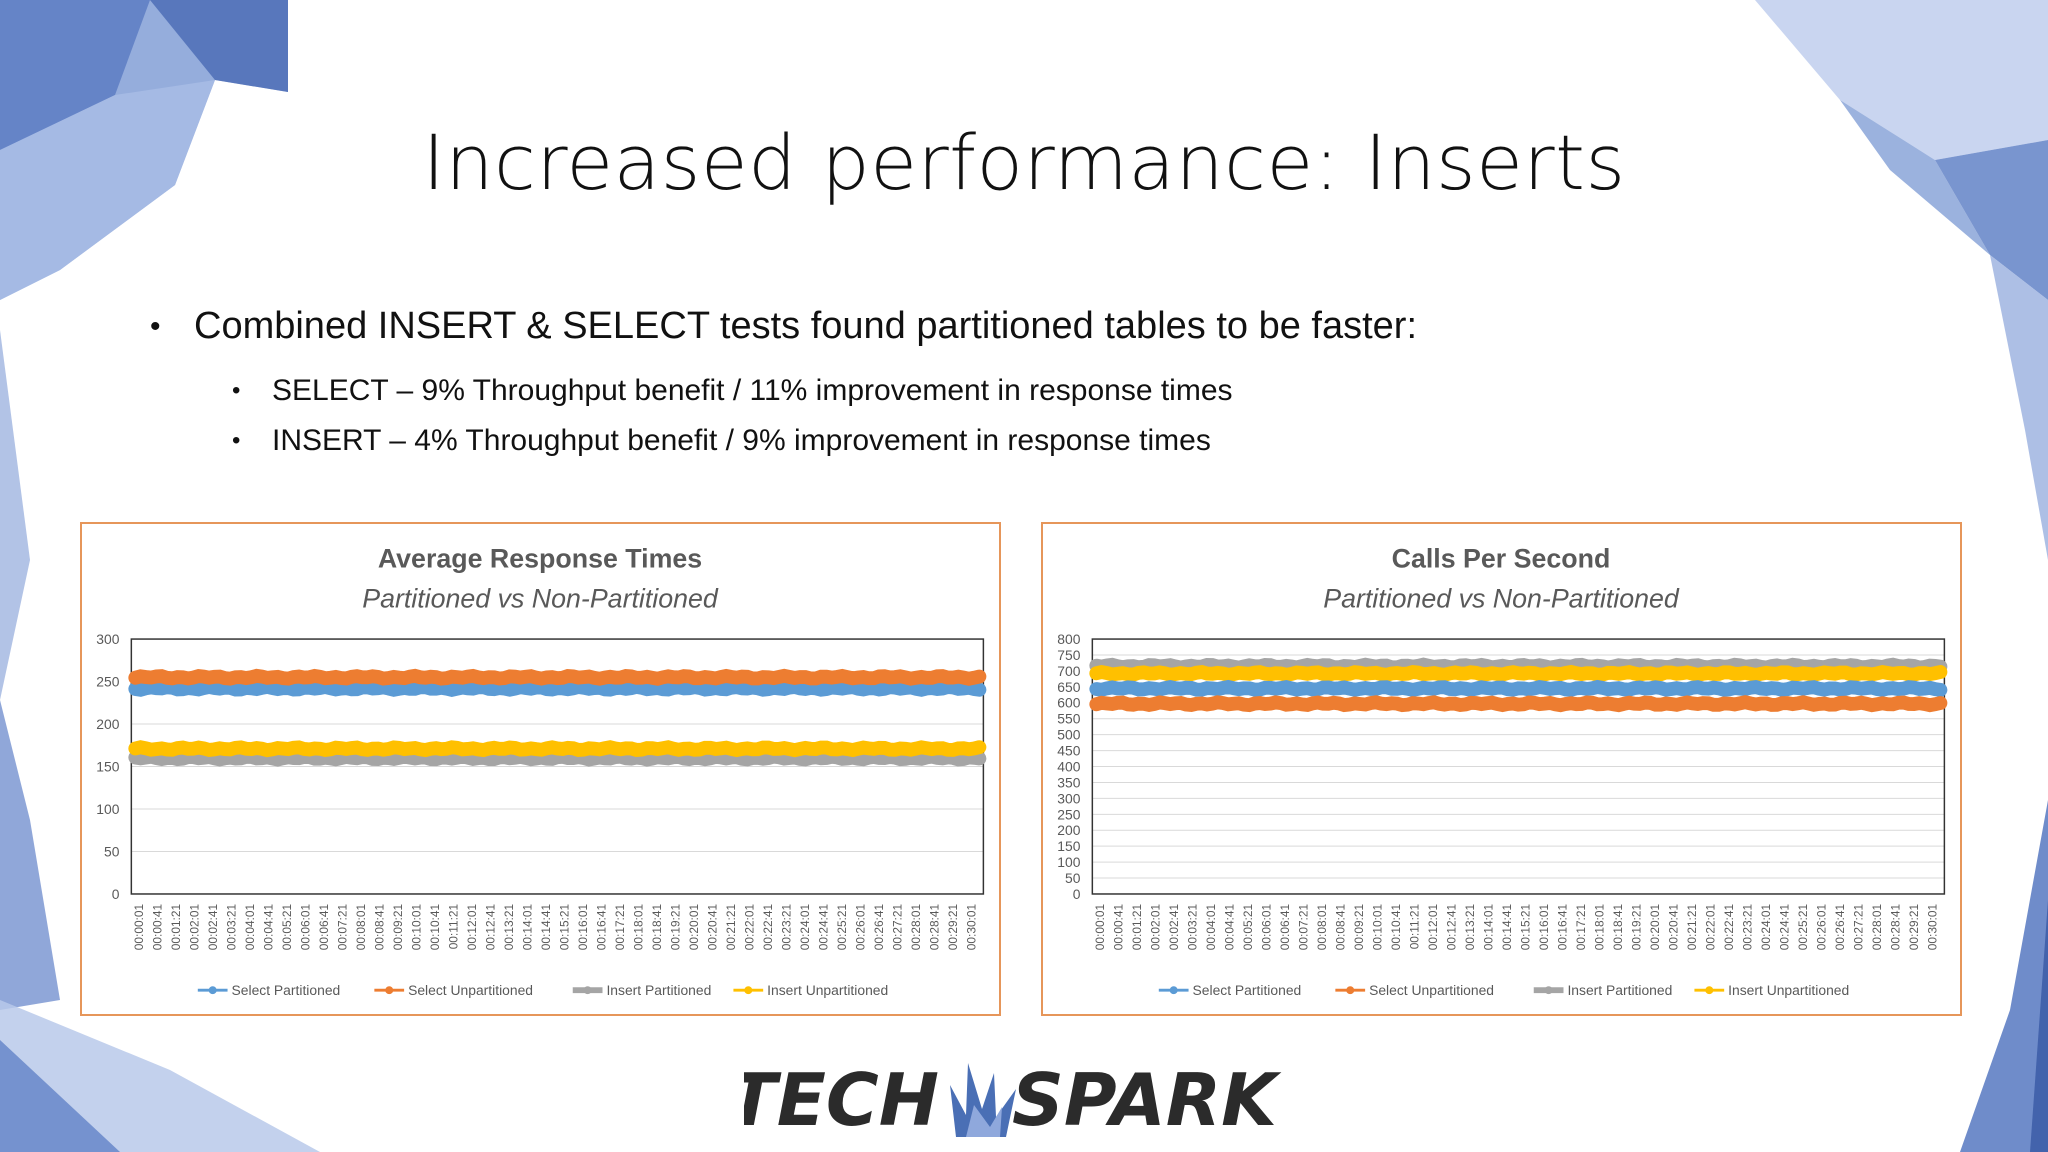  Describe the element at coordinates (1501, 559) in the screenshot. I see `chart-title: Calls Per Second` at that location.